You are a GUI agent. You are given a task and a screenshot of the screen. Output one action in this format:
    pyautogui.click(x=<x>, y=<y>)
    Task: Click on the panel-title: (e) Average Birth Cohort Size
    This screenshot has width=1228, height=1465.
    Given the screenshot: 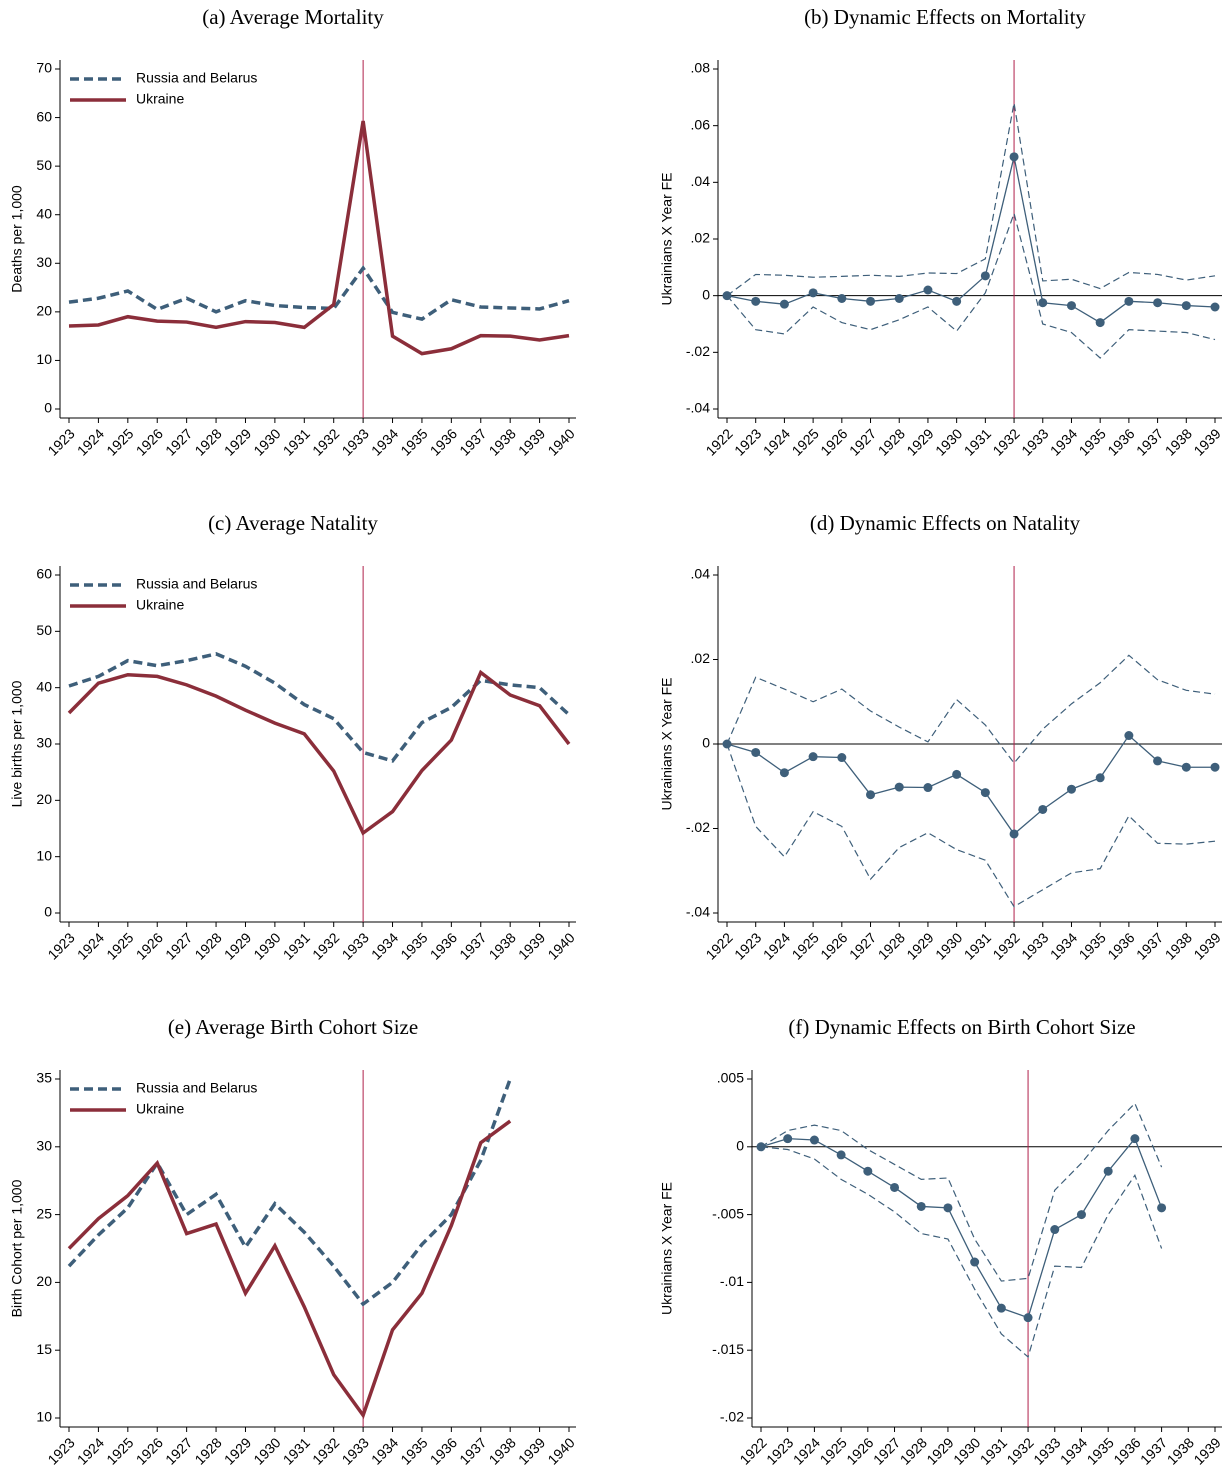 What is the action you would take?
    pyautogui.click(x=293, y=1027)
    